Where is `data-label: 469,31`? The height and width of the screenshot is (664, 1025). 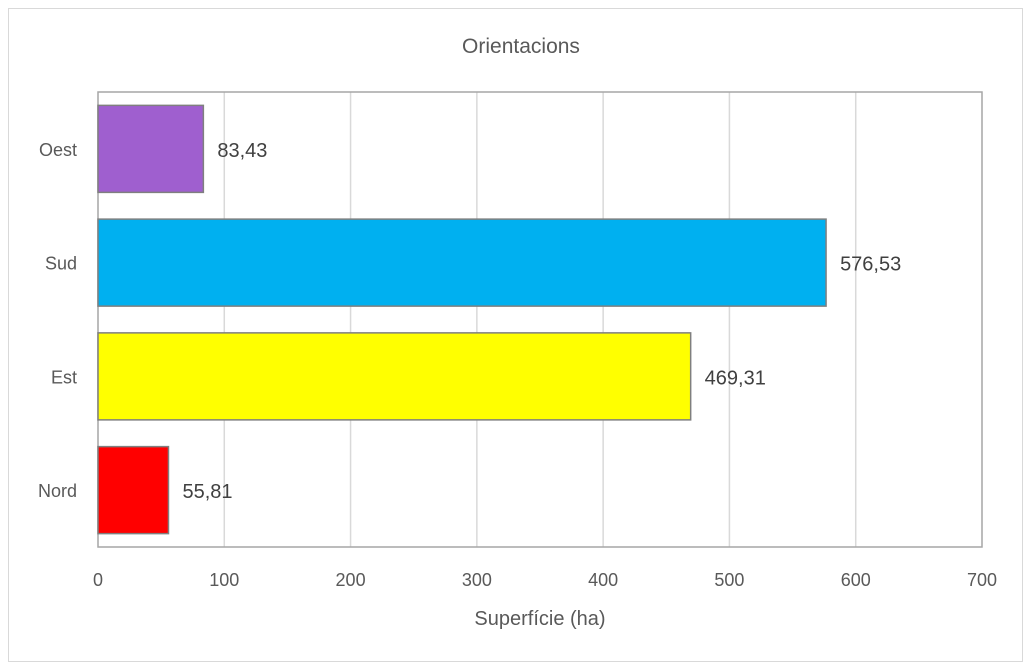 data-label: 469,31 is located at coordinates (735, 378).